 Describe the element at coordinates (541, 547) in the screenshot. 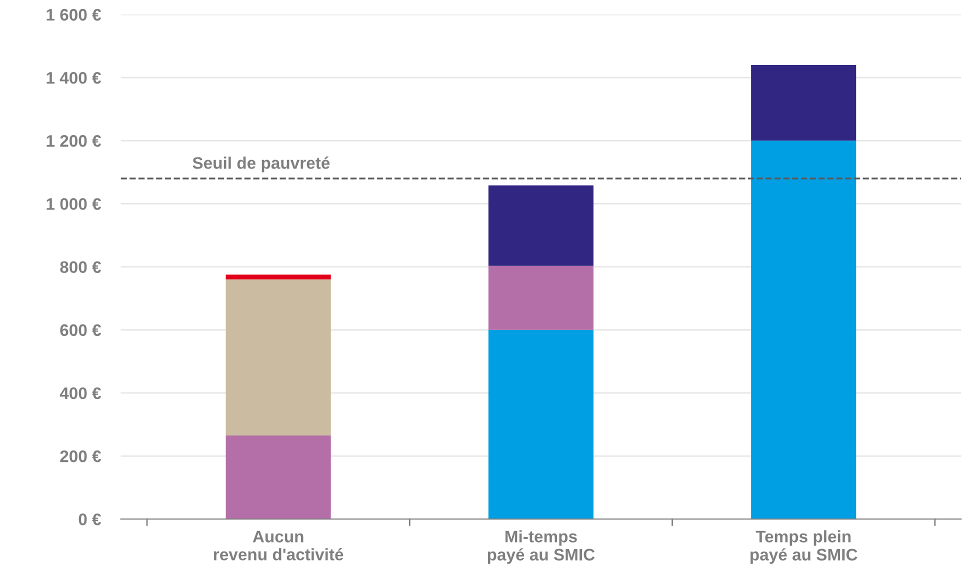

I see `x-tick-label: Mi-temps payé au SMIC` at that location.